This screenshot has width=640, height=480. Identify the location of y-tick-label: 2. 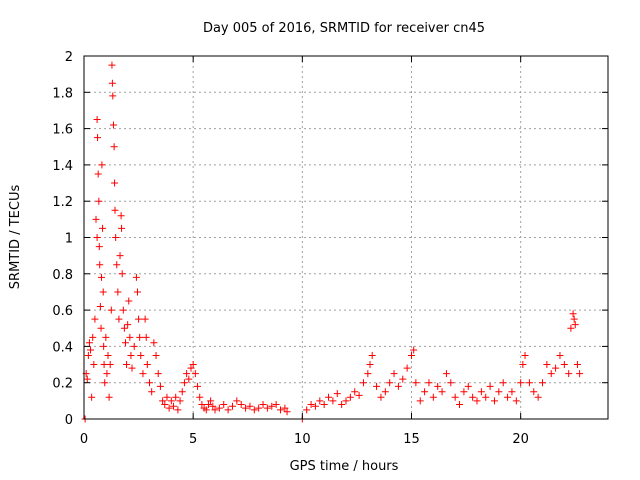
(69, 57).